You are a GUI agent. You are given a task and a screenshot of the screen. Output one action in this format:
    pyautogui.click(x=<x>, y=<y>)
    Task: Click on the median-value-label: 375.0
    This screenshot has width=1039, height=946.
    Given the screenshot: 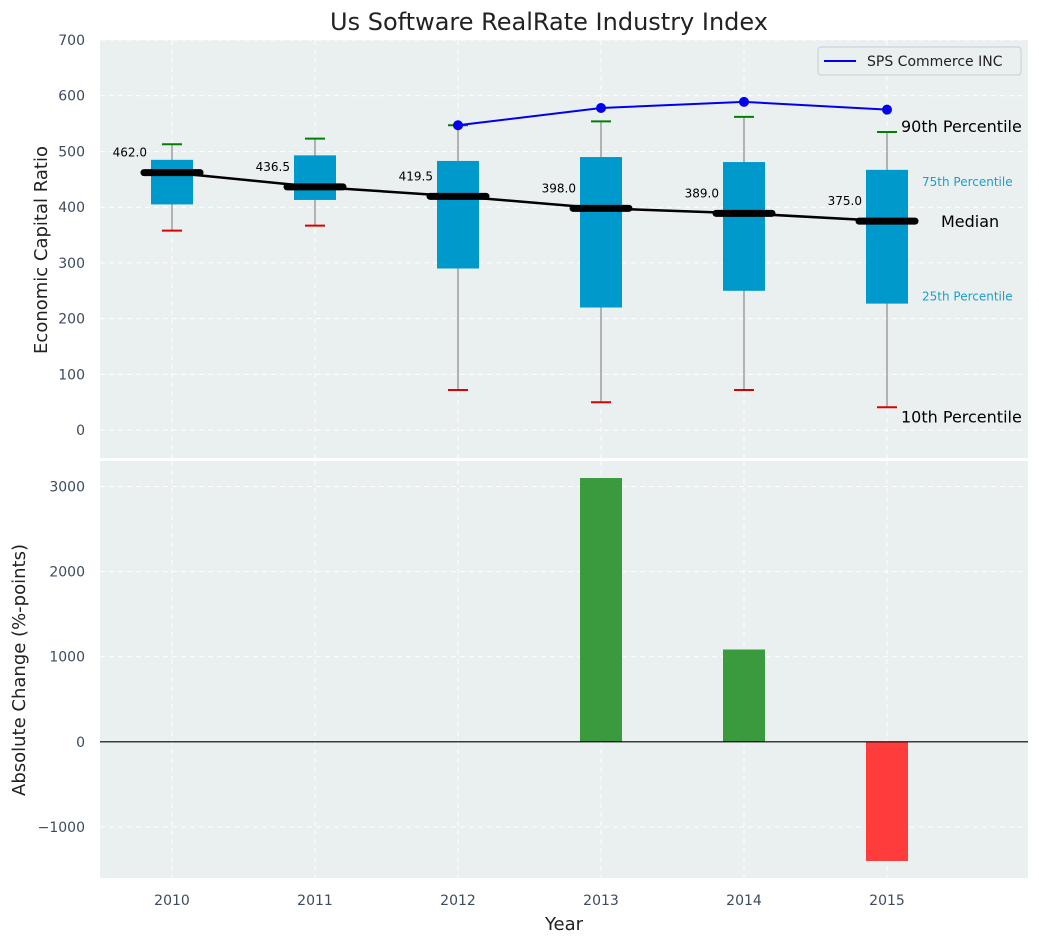 What is the action you would take?
    pyautogui.click(x=845, y=201)
    